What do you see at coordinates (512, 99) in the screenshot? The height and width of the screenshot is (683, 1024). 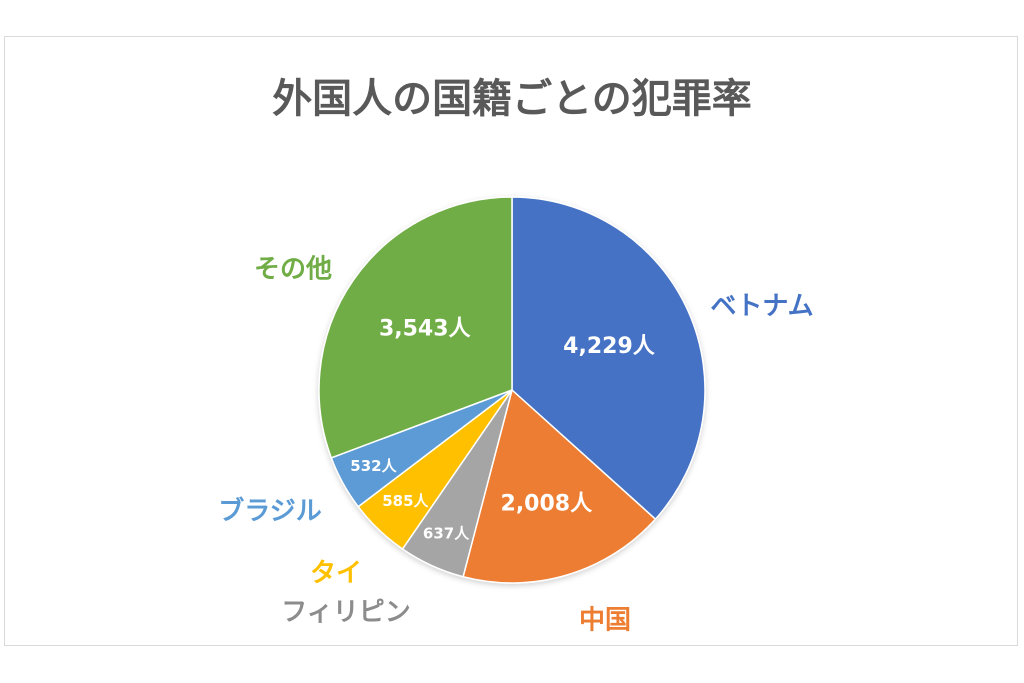 I see `chart-title: 外国人の国籍ごとの犯罪率` at bounding box center [512, 99].